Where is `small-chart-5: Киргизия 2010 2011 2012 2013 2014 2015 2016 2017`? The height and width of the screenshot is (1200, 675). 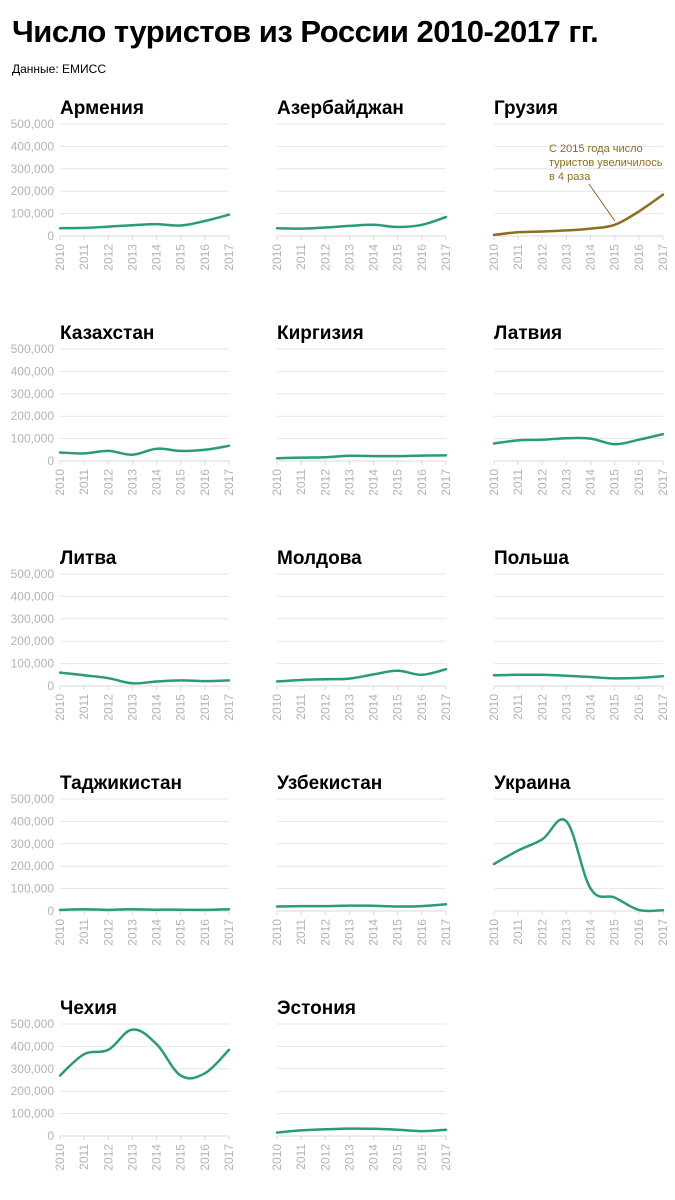 small-chart-5: Киргизия 2010 2011 2012 2013 2014 2015 2016 2017 is located at coordinates (361, 409).